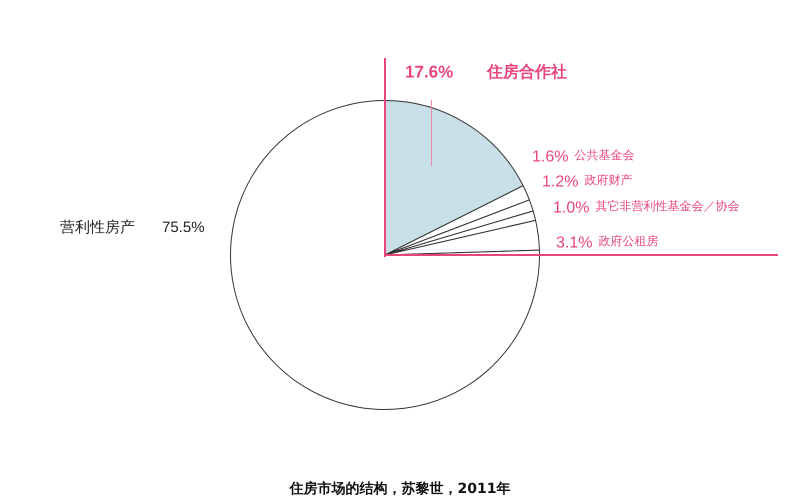 This screenshot has height=502, width=800. Describe the element at coordinates (604, 155) in the screenshot. I see `slice-label: 公共基金会` at that location.